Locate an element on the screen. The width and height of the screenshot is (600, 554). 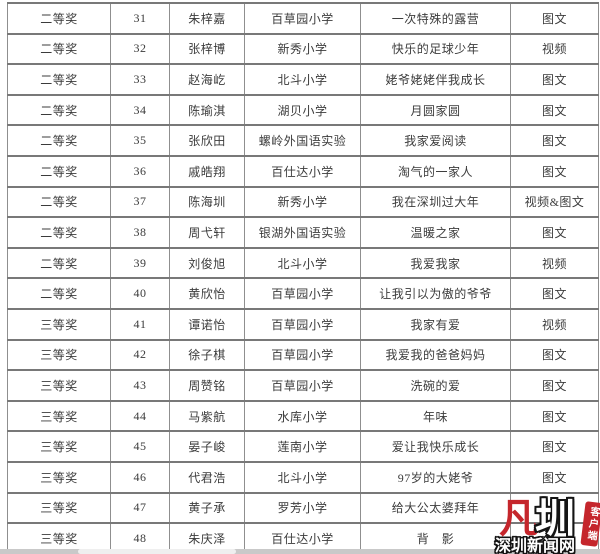
cell-number: 42 is located at coordinates (140, 355).